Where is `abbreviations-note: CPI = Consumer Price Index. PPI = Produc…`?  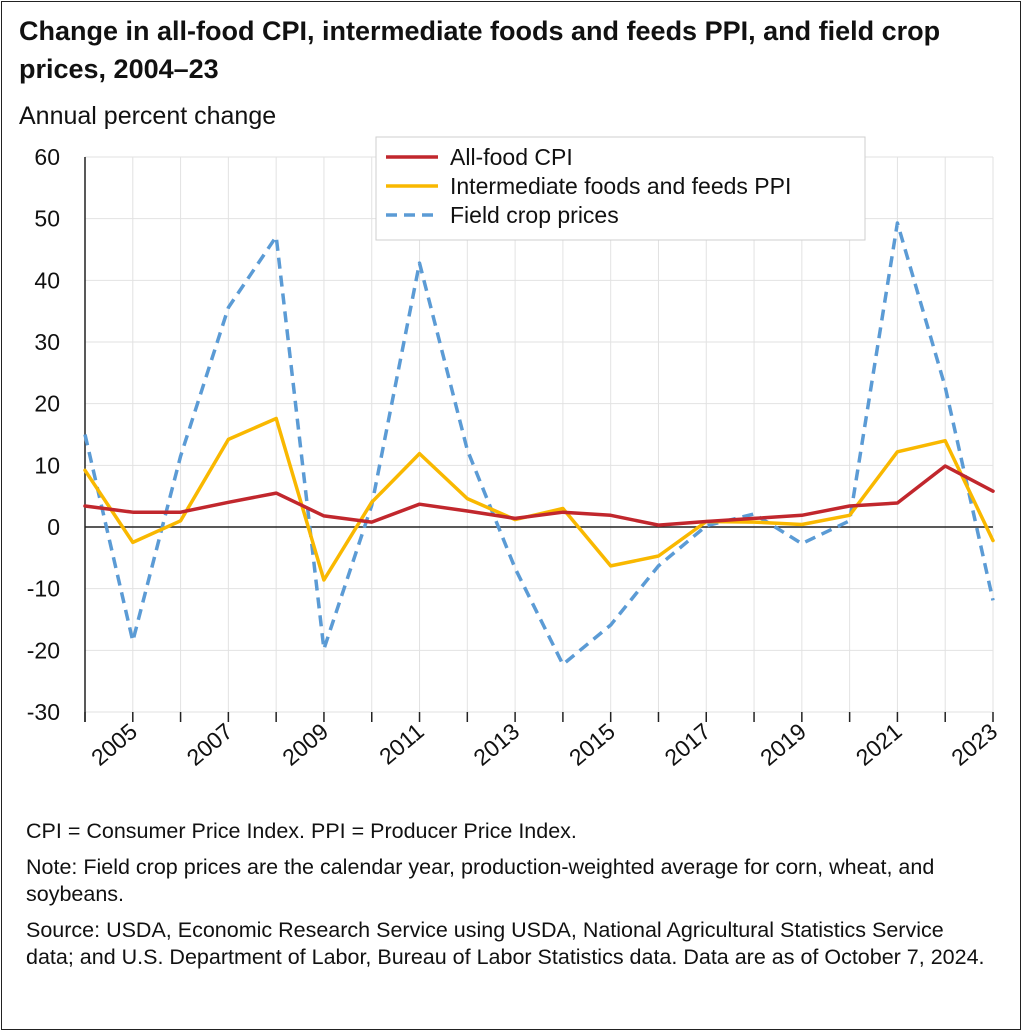 abbreviations-note: CPI = Consumer Price Index. PPI = Produc… is located at coordinates (301, 831).